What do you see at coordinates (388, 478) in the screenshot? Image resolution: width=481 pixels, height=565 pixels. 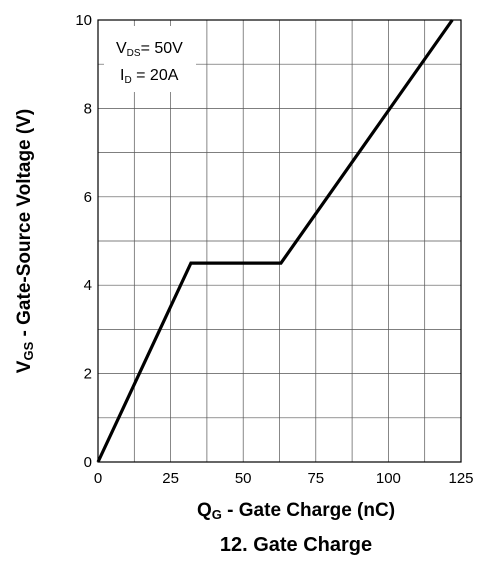 I see `x-tick-label: 100` at bounding box center [388, 478].